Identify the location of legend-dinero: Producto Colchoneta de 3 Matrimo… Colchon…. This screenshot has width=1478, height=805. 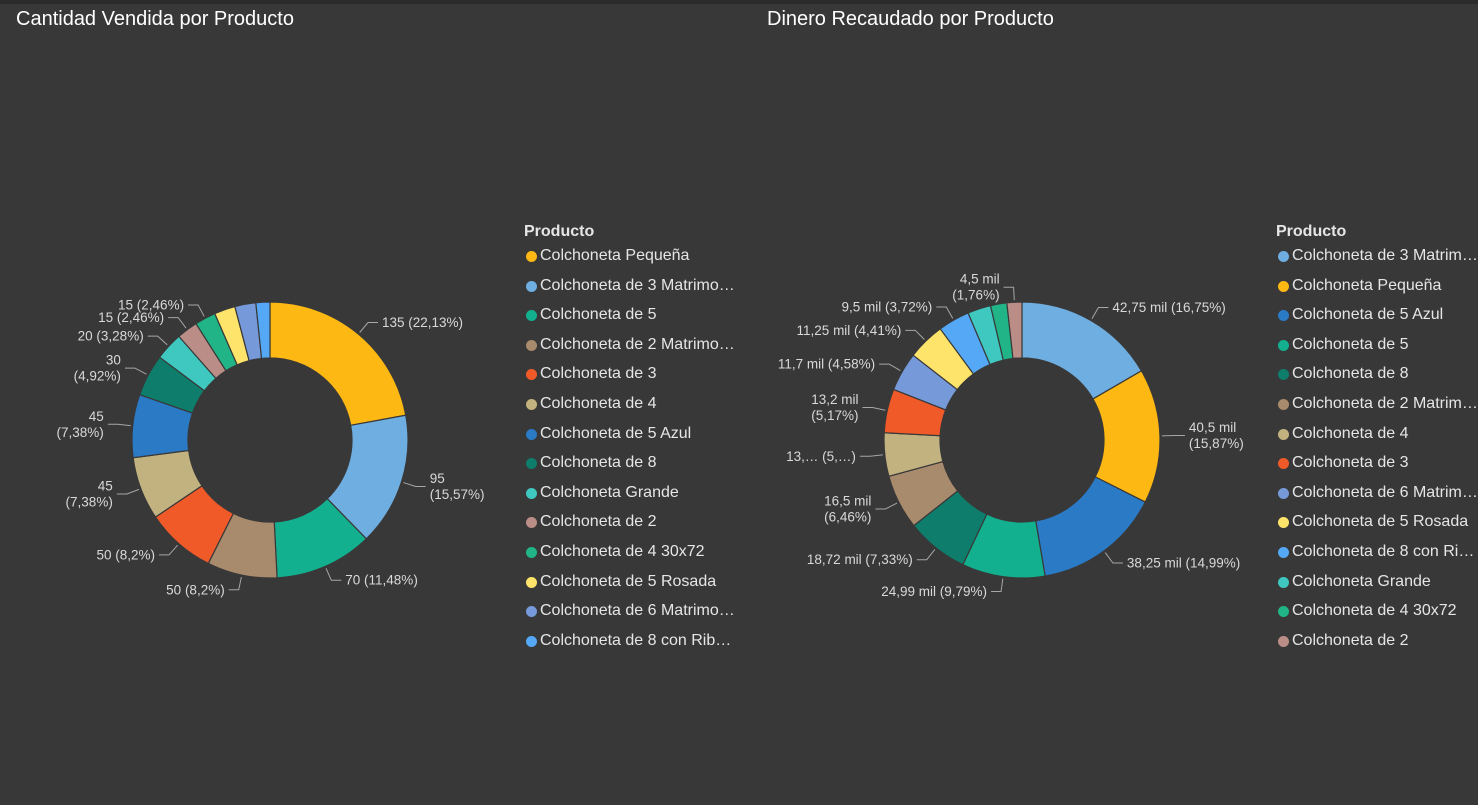
(1377, 441).